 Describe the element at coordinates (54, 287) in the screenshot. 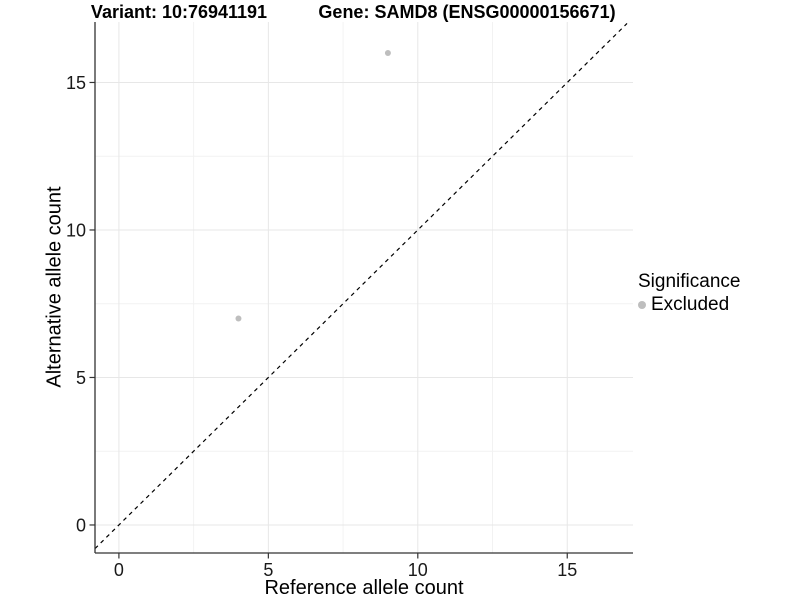

I see `y-axis-title: Alternative allele count` at that location.